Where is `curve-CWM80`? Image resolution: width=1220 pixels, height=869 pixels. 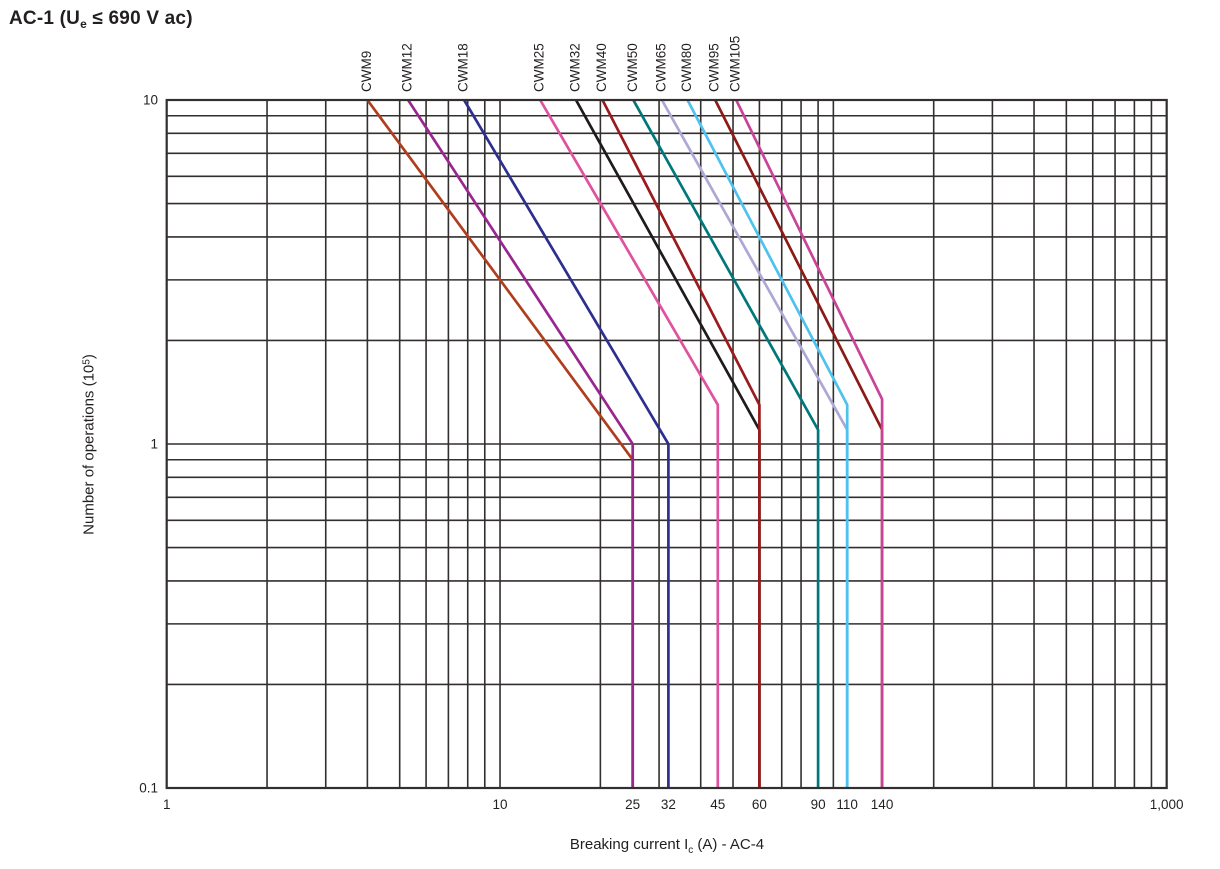
curve-CWM80 is located at coordinates (767, 443).